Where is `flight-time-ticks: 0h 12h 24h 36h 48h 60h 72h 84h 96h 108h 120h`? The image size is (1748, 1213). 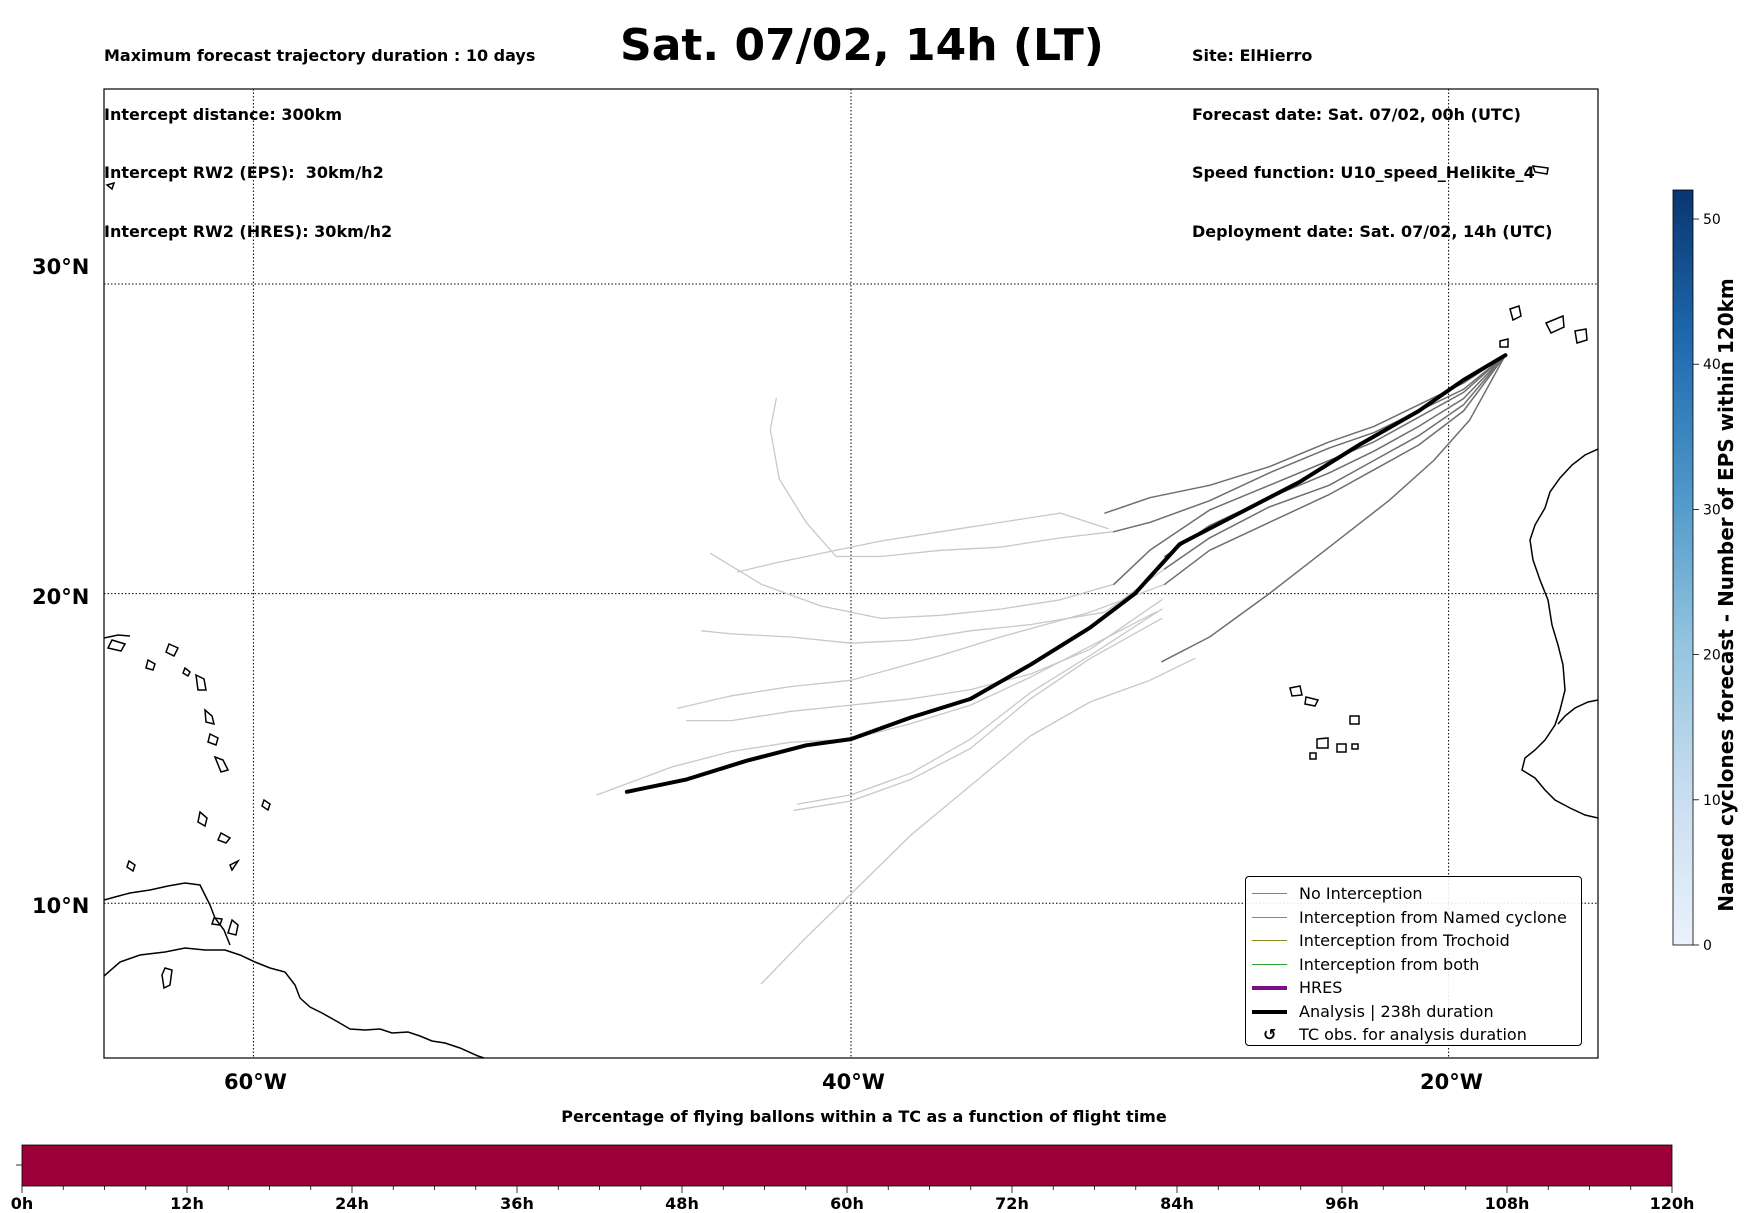 flight-time-ticks: 0h 12h 24h 36h 48h 60h 72h 84h 96h 108h 120h is located at coordinates (853, 1199).